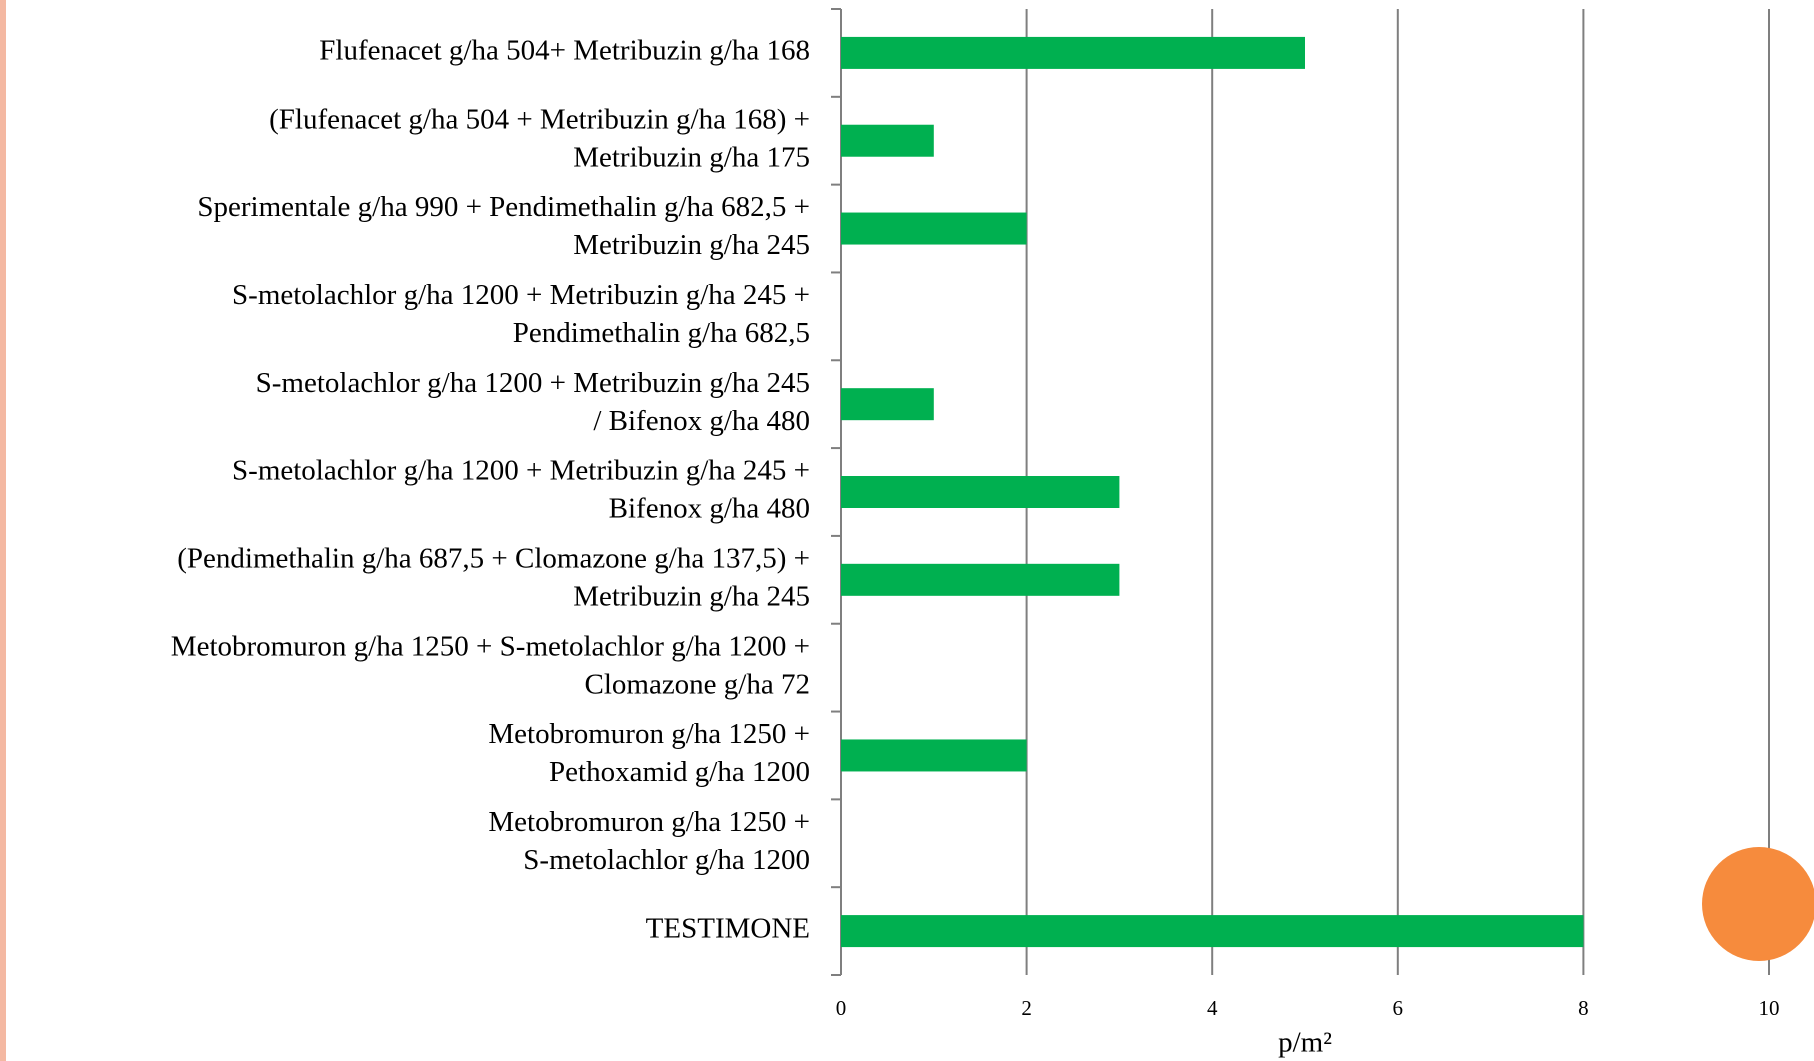 Image resolution: width=1814 pixels, height=1061 pixels. Describe the element at coordinates (697, 684) in the screenshot. I see `category-label: Clomazone g/ha 72` at that location.